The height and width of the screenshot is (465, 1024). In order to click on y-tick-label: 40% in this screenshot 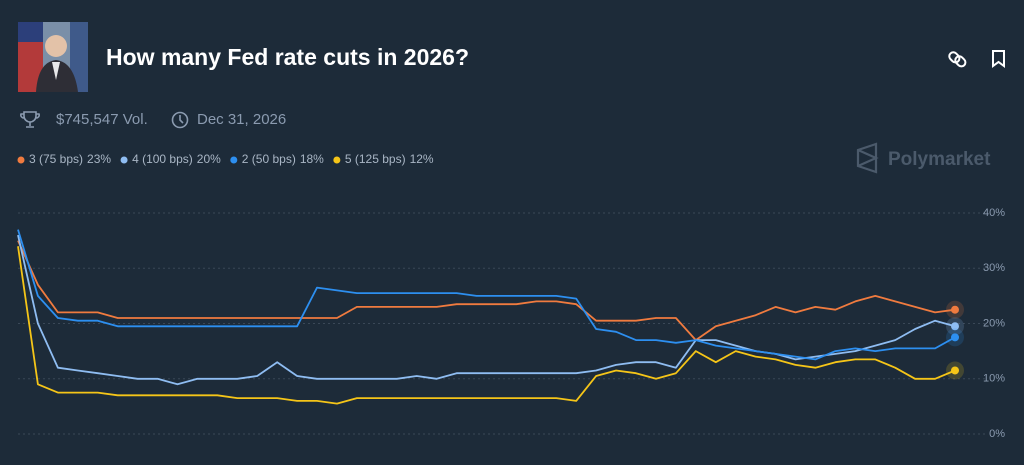, I will do `click(994, 213)`.